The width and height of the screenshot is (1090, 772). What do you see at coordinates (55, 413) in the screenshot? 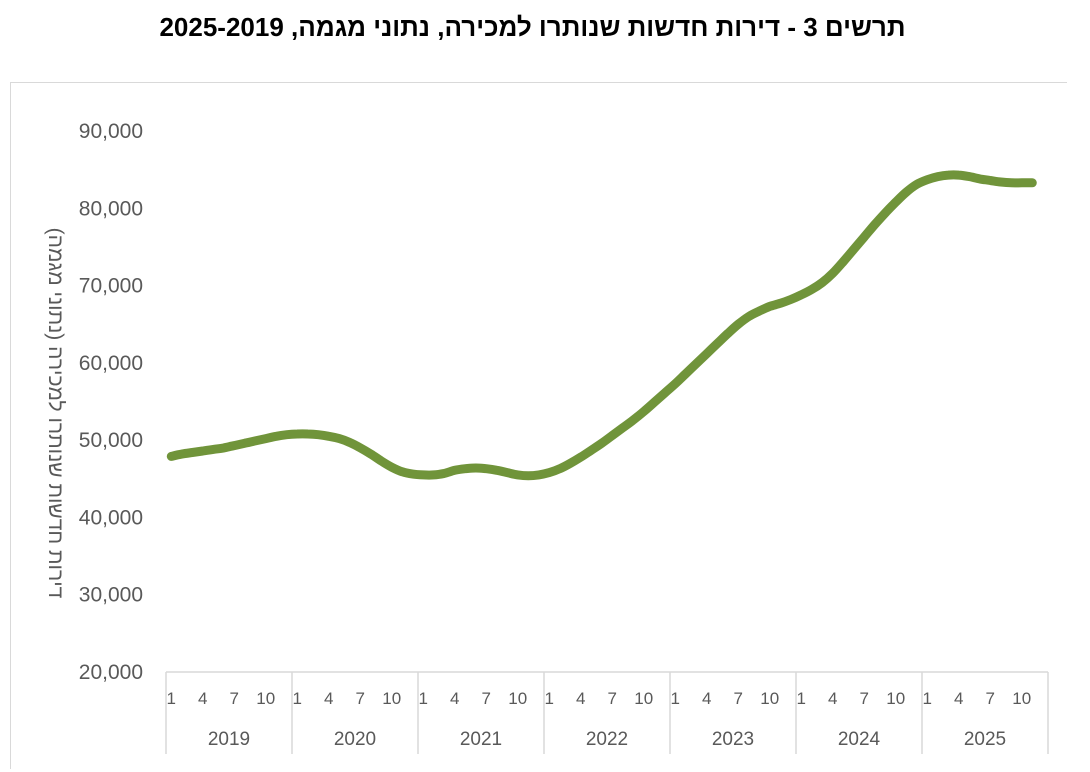
I see `y-axis-label: דירות חדשות שנותרו למכירה (נתוני מגמה)` at bounding box center [55, 413].